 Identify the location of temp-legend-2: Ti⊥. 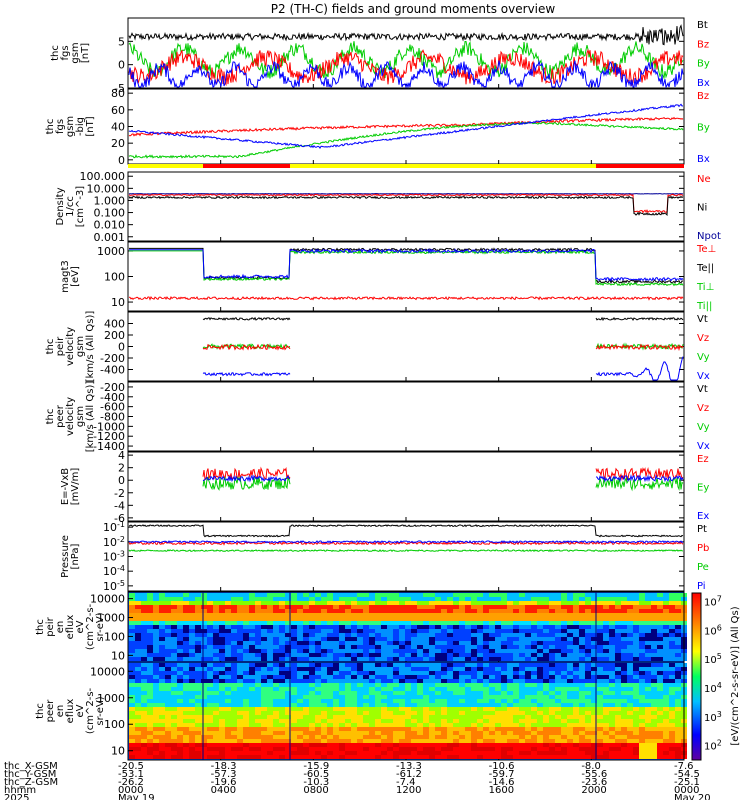
(705, 287).